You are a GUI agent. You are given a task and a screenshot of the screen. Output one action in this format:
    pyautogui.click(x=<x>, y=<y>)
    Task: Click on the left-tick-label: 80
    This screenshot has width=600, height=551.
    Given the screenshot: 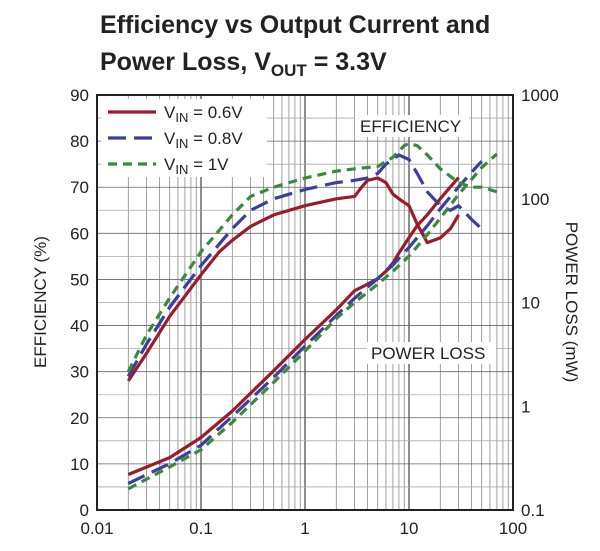 What is the action you would take?
    pyautogui.click(x=79, y=141)
    